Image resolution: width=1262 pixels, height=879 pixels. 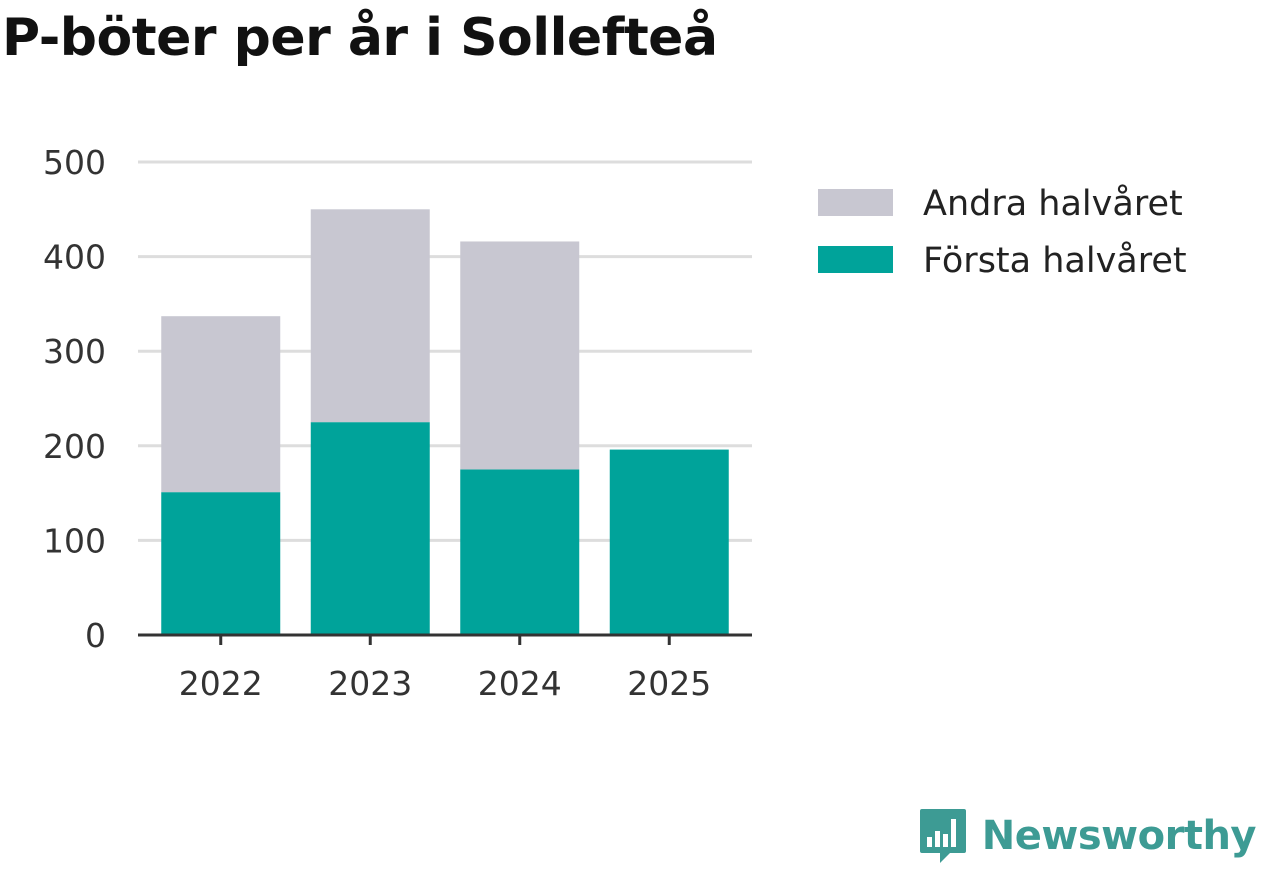 What do you see at coordinates (520, 683) in the screenshot?
I see `x-tick-label: 2024` at bounding box center [520, 683].